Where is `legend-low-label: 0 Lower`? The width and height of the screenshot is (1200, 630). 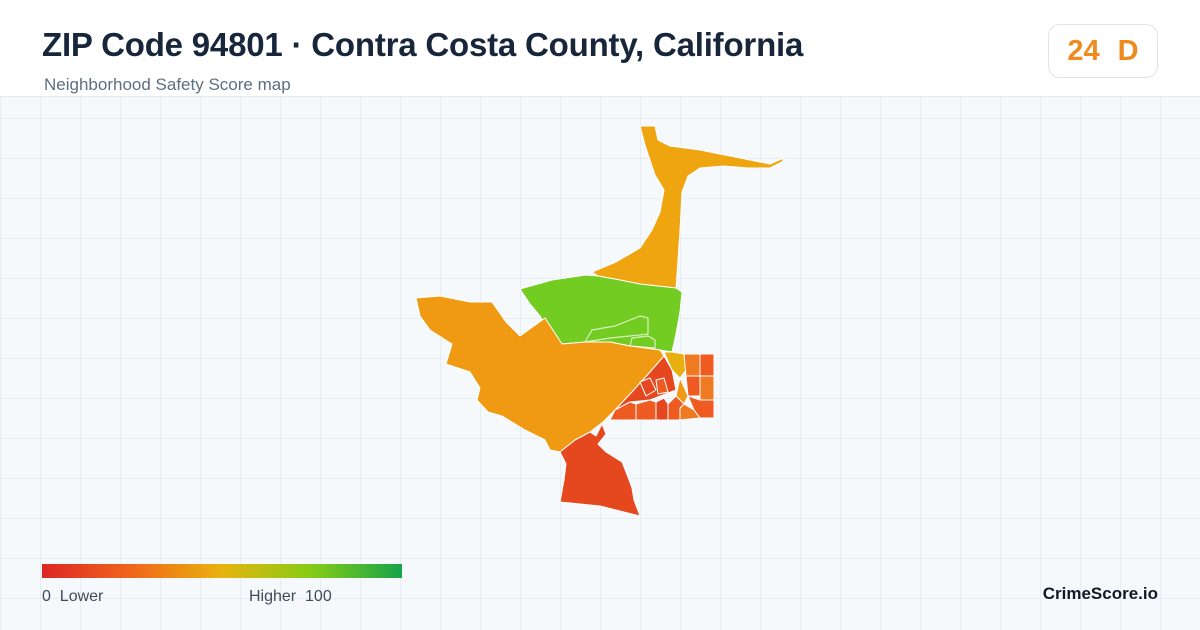 legend-low-label: 0 Lower is located at coordinates (72, 597).